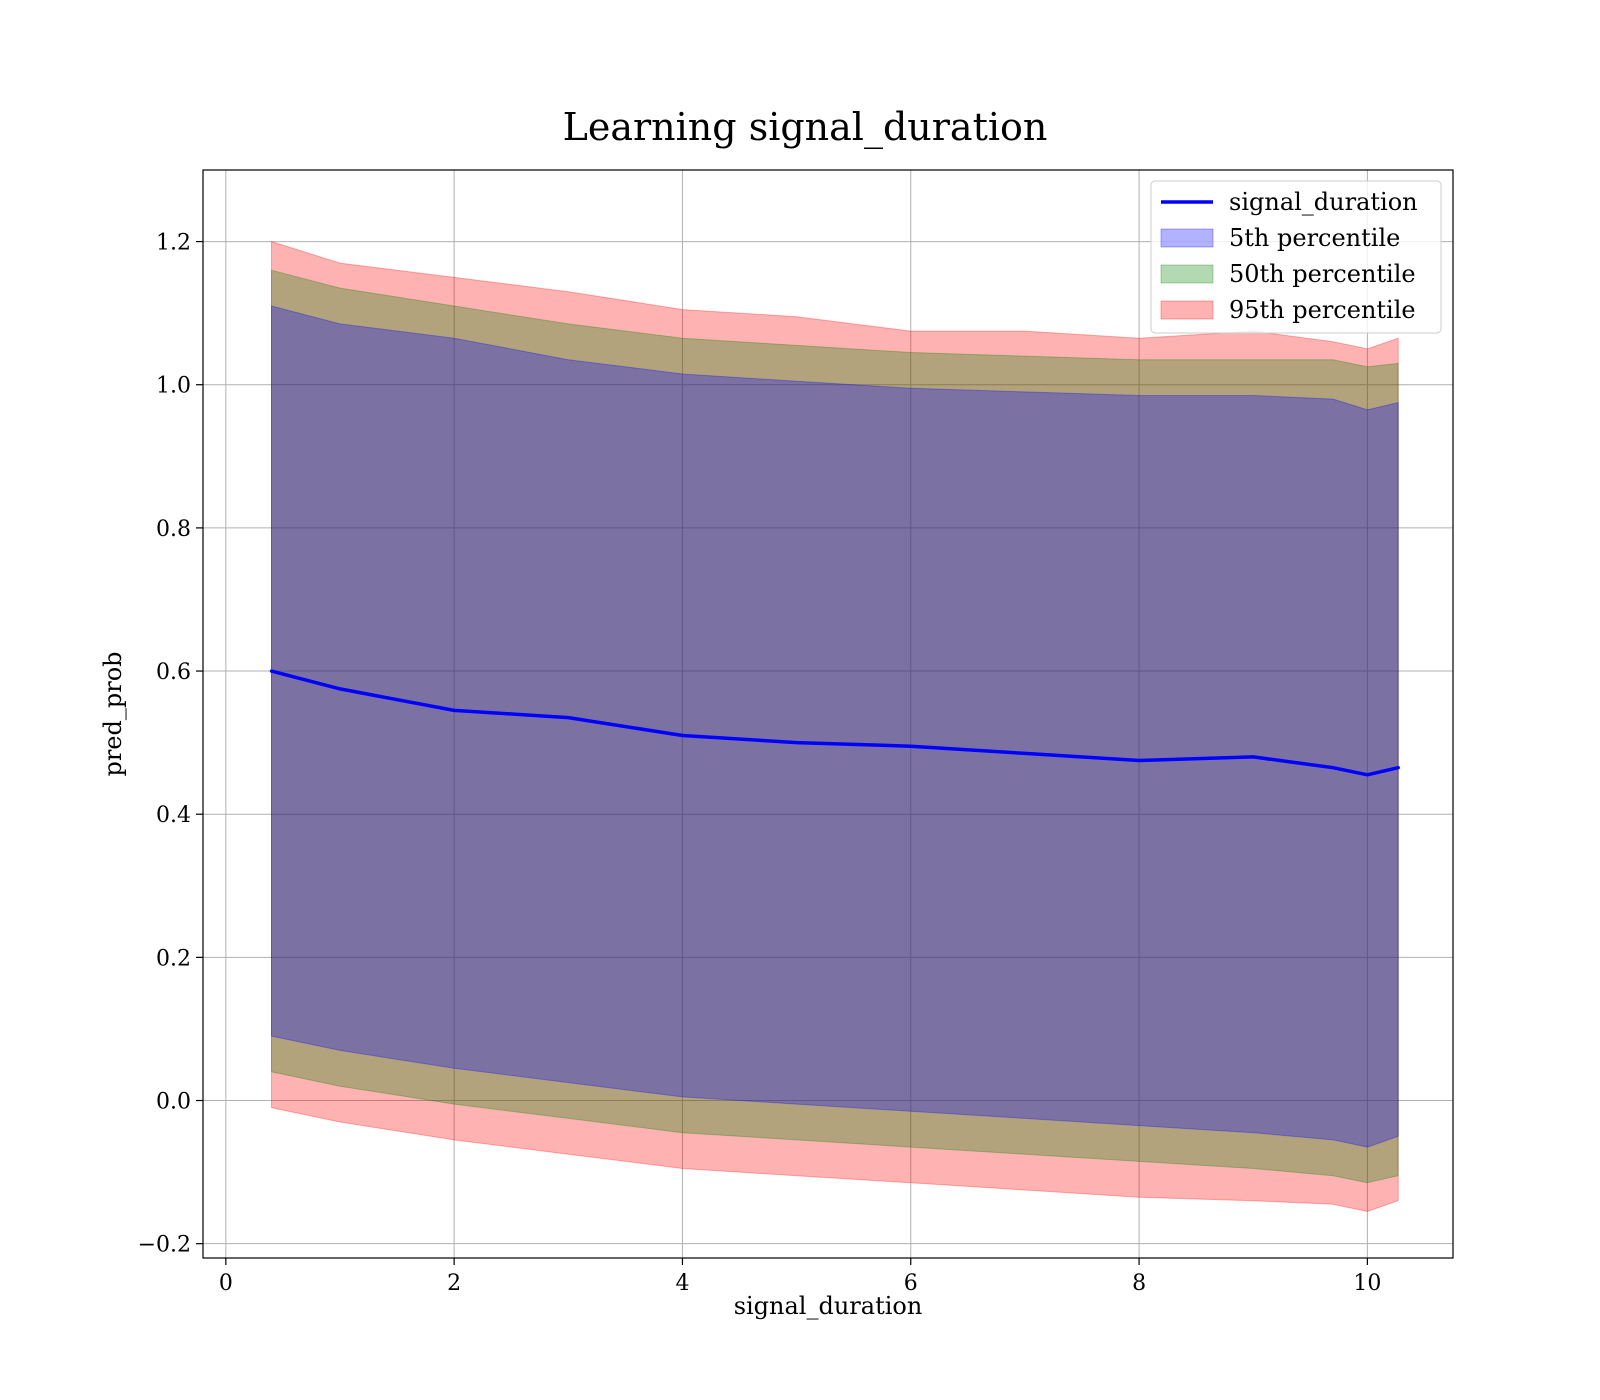  What do you see at coordinates (173, 1102) in the screenshot?
I see `y-tick-label: 0.0` at bounding box center [173, 1102].